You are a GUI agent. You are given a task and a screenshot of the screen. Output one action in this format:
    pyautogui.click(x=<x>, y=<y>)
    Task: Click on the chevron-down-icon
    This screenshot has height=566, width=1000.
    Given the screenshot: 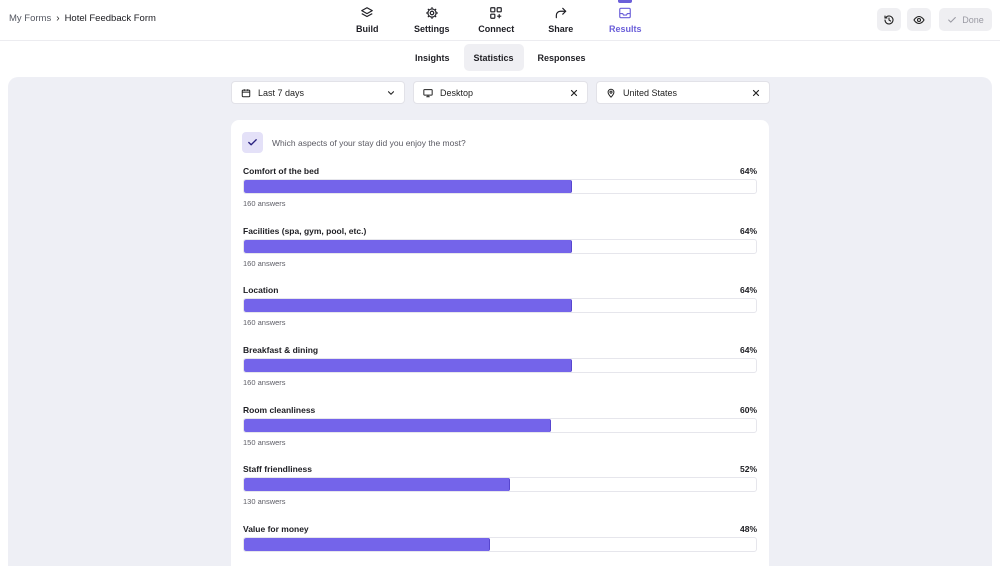 What is the action you would take?
    pyautogui.click(x=391, y=93)
    